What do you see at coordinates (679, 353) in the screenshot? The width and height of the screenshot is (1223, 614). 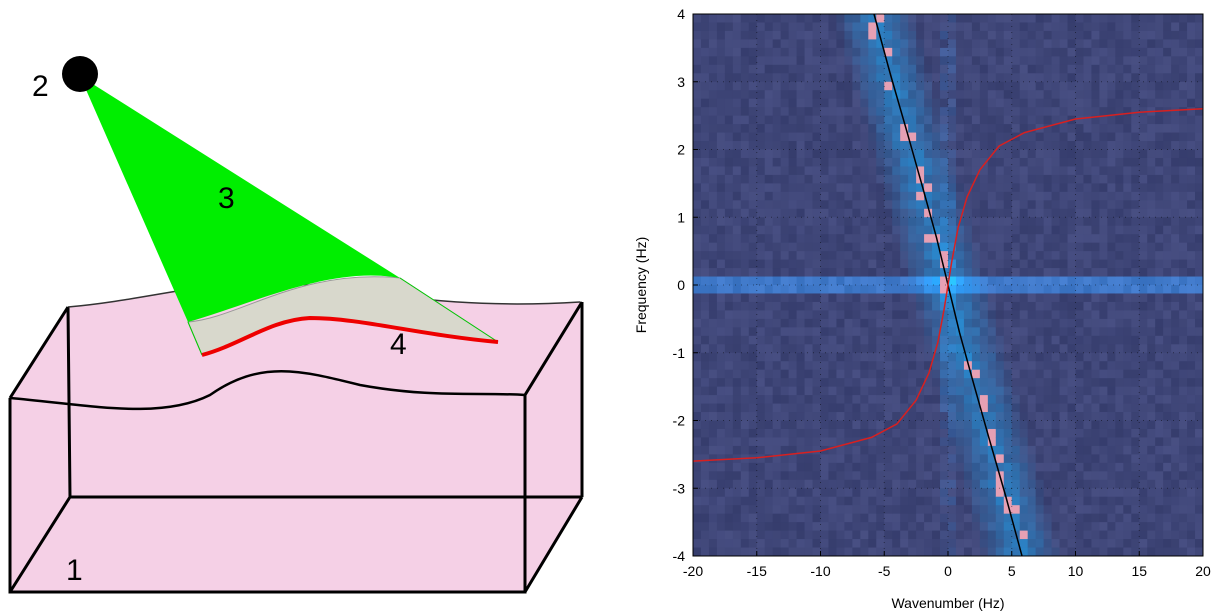 I see `y-tick-label: -1` at bounding box center [679, 353].